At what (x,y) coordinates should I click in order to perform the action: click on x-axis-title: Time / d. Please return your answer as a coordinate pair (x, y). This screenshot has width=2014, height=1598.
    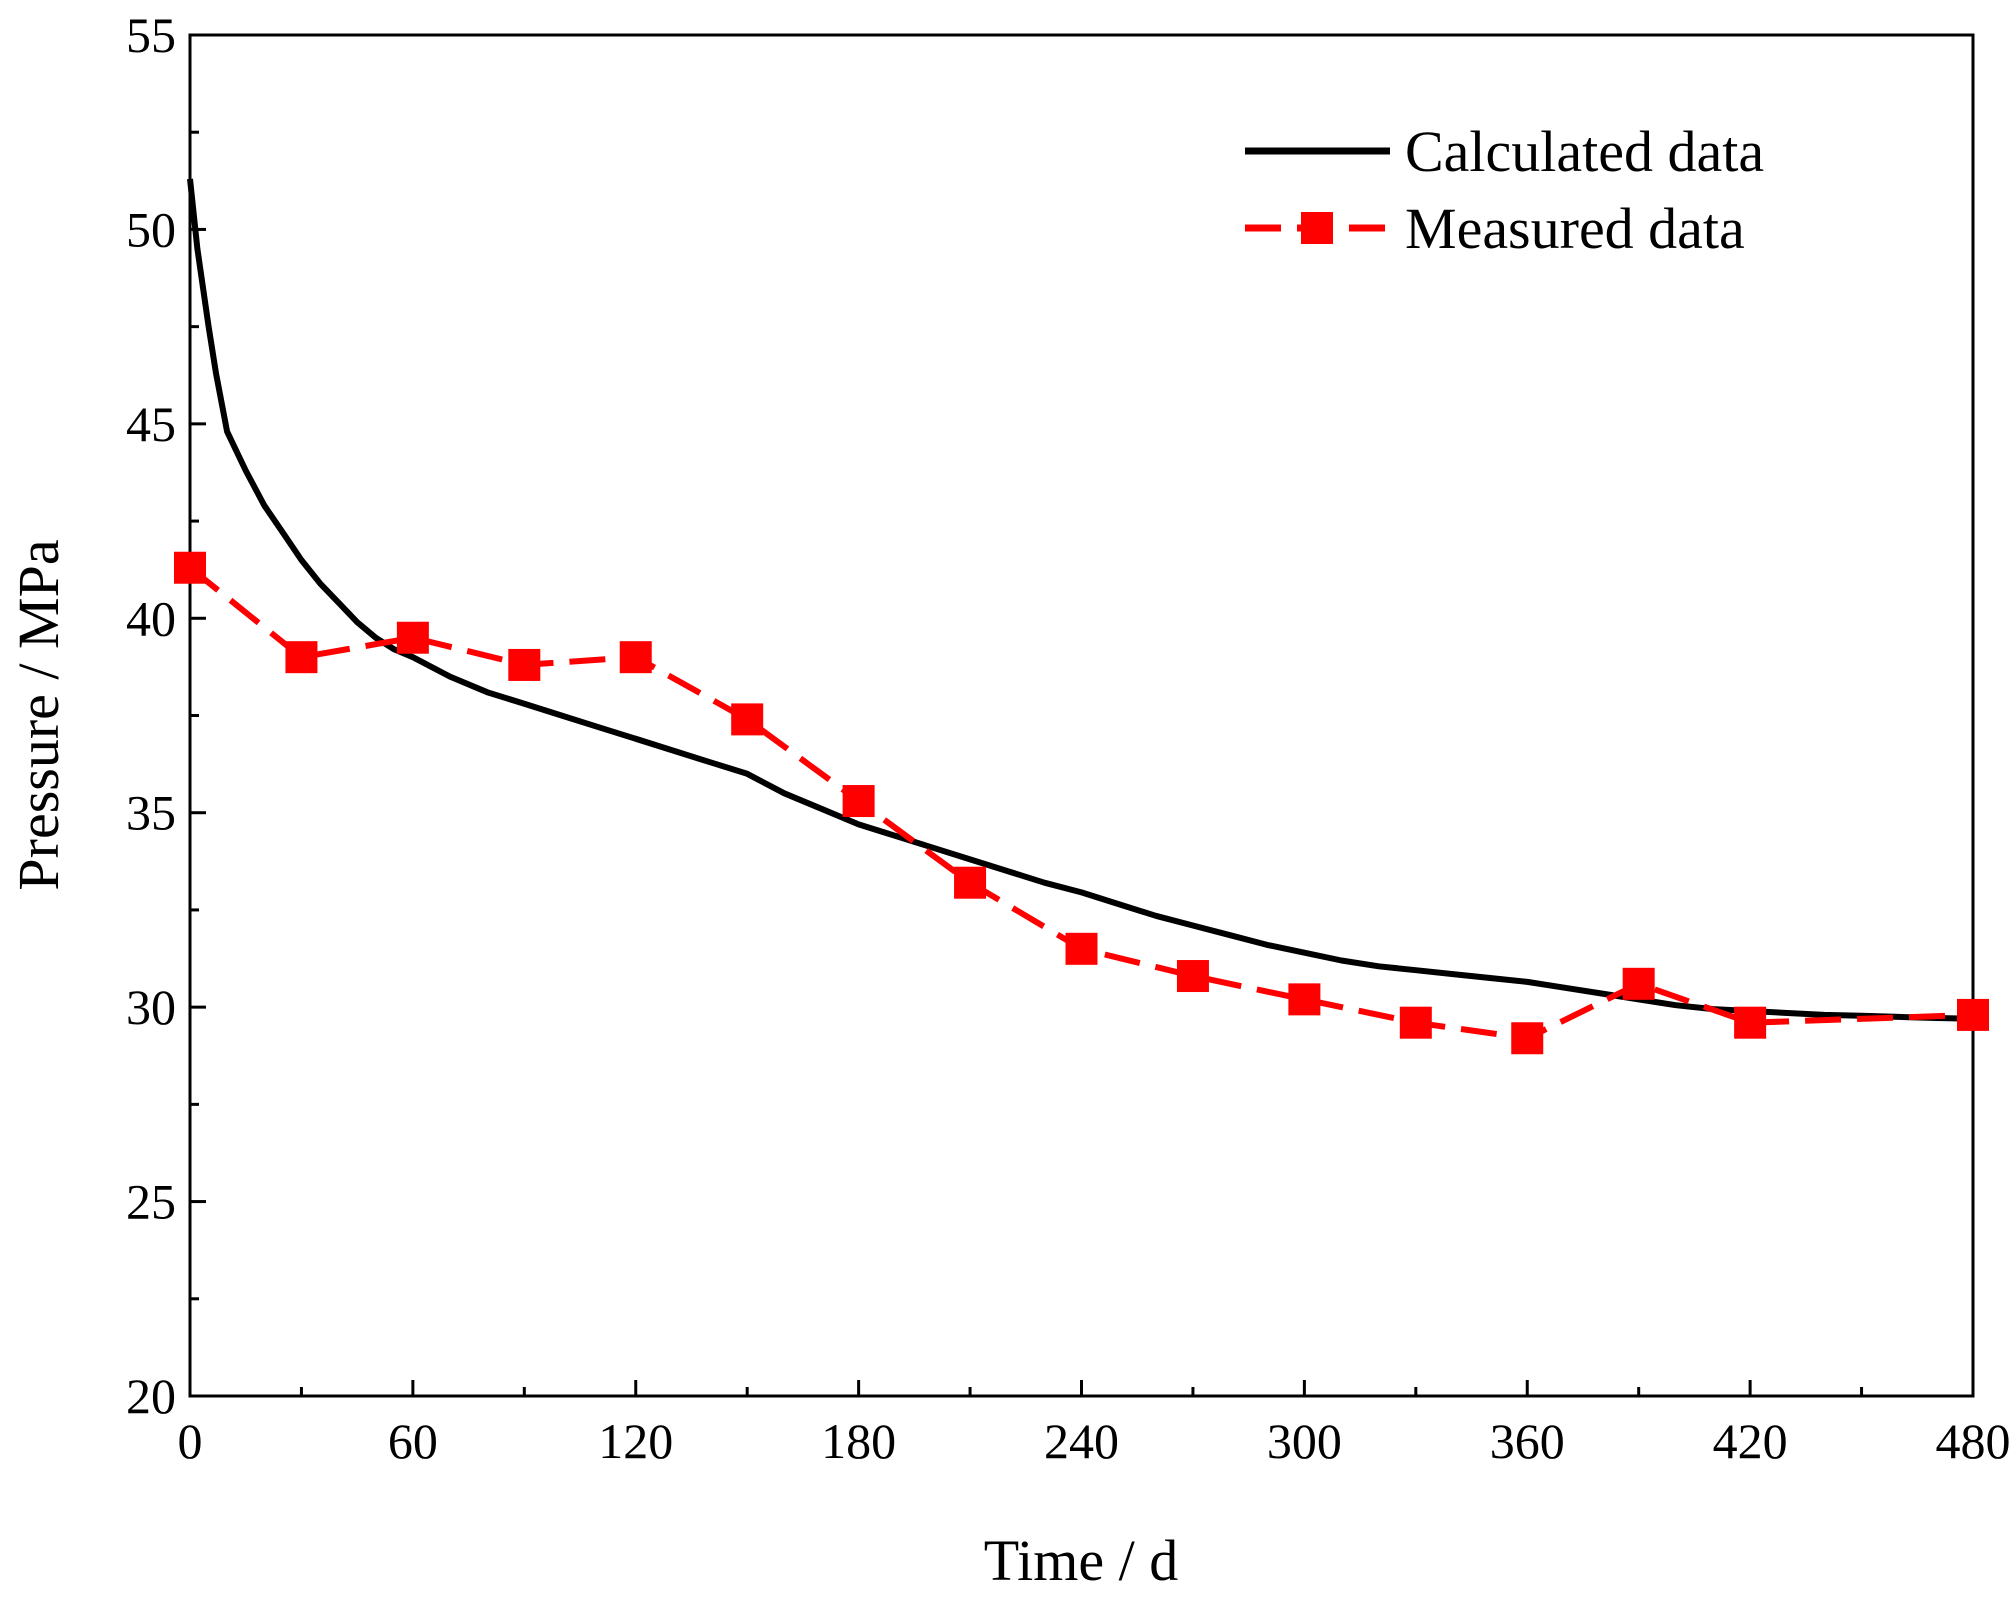
    Looking at the image, I should click on (1081, 1560).